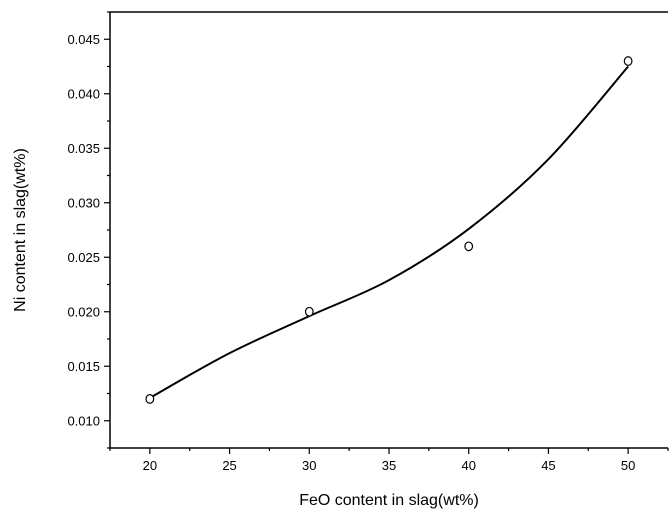 The image size is (669, 510). What do you see at coordinates (83, 366) in the screenshot?
I see `y-tick-label: 0.015` at bounding box center [83, 366].